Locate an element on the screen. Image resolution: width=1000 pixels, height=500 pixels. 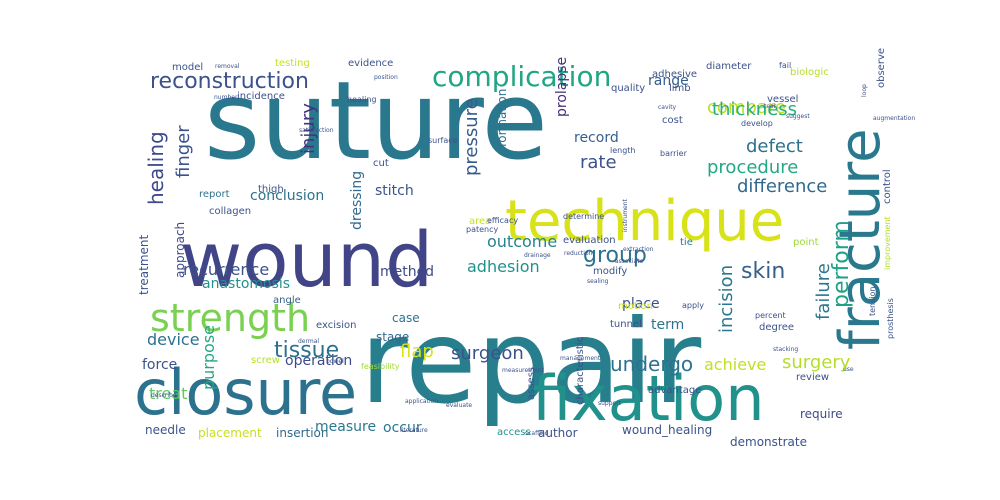
word-range: range is located at coordinates (668, 81).